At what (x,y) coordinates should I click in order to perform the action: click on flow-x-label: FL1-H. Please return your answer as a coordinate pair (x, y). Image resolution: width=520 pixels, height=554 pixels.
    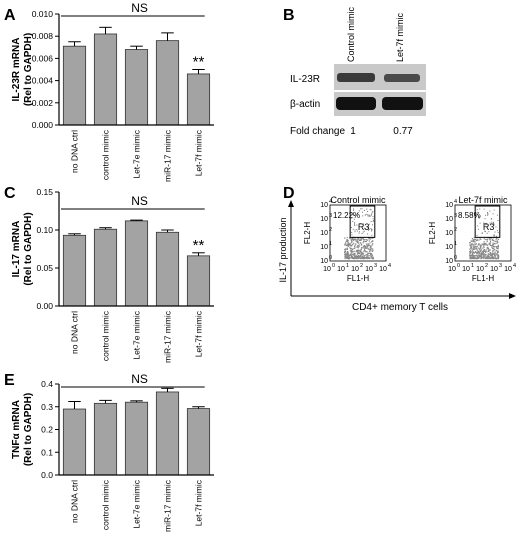
    Looking at the image, I should click on (358, 278).